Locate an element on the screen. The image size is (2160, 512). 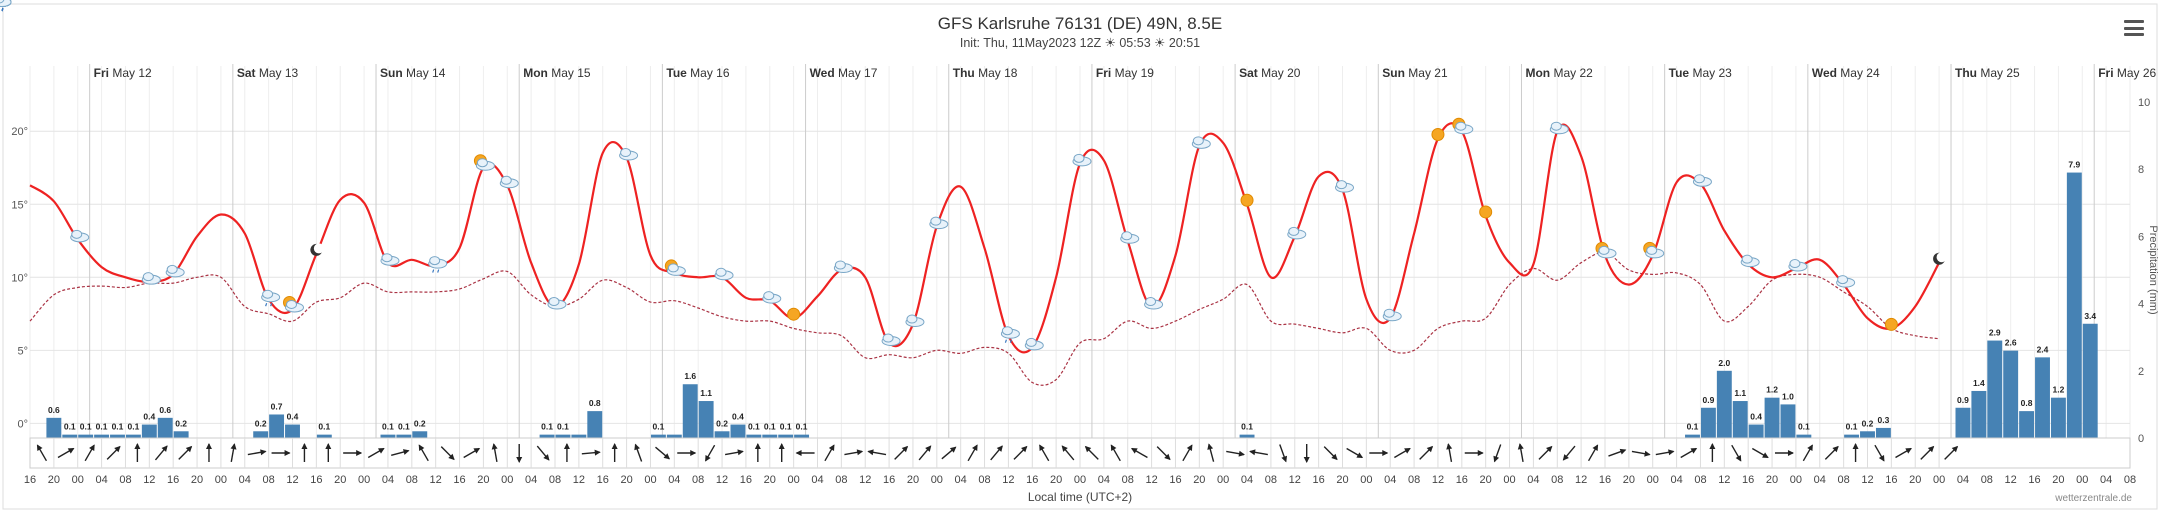
sun-disc is located at coordinates (1438, 135).